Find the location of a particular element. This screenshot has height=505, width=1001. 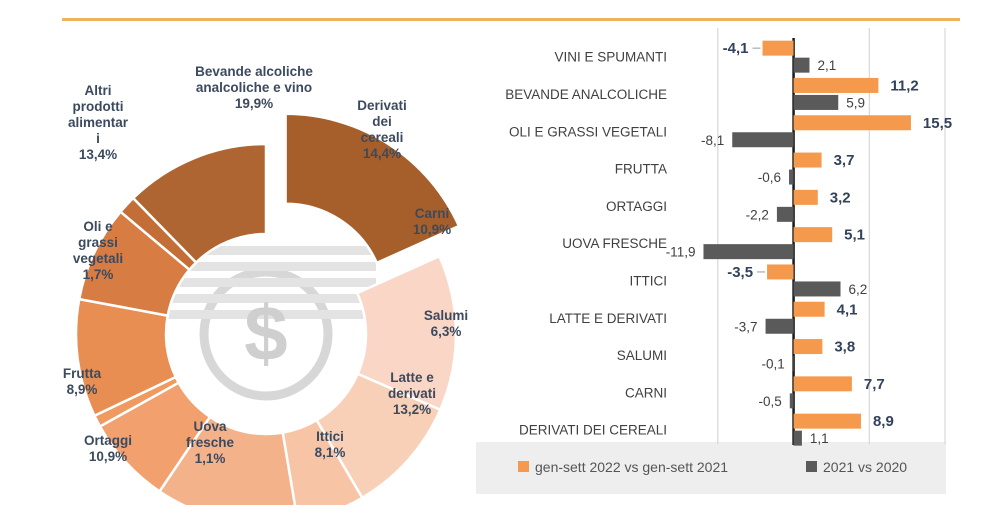

donut-label-salumi: Salumi 6,3% is located at coordinates (446, 323).